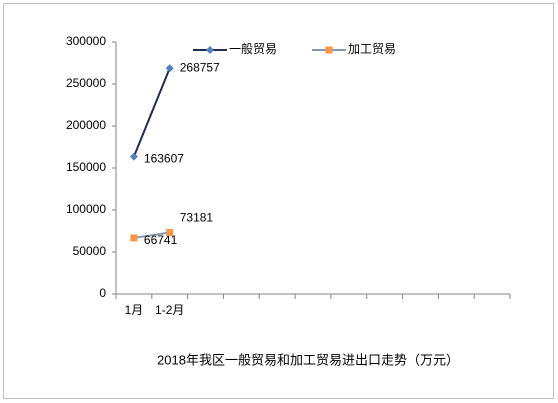 The image size is (558, 403). Describe the element at coordinates (90, 251) in the screenshot. I see `y-tick-label: 50000` at that location.